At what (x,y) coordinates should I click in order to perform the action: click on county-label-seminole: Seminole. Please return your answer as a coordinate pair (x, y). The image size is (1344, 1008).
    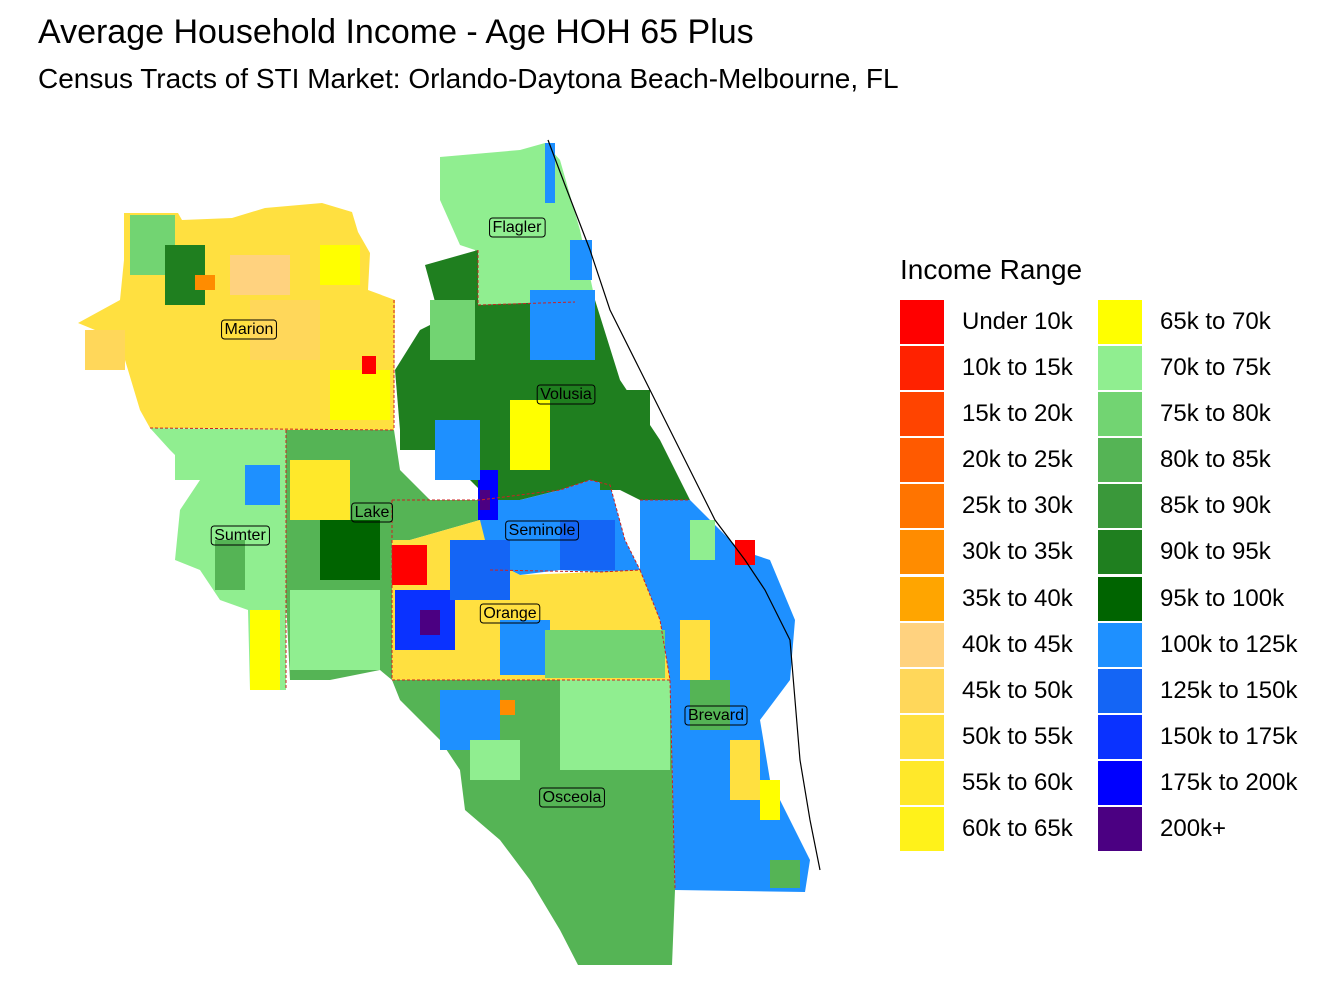
    Looking at the image, I should click on (542, 530).